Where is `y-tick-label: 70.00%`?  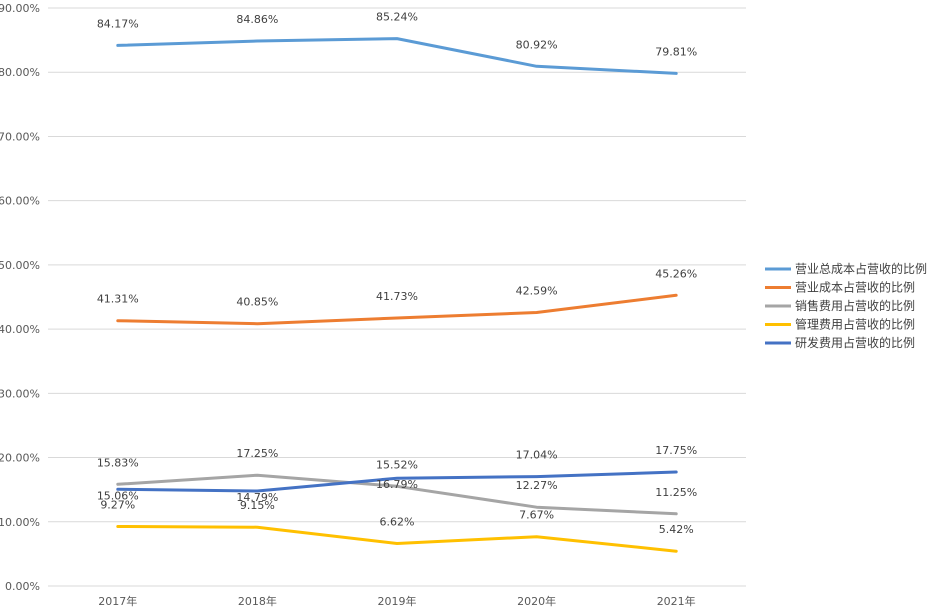
y-tick-label: 70.00% is located at coordinates (20, 136).